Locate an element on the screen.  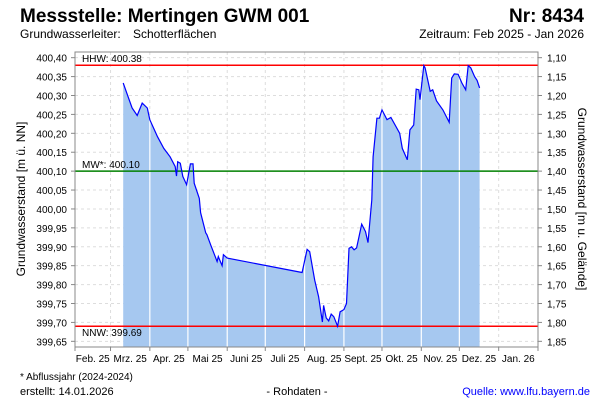
y-tick-label: 399,80 is located at coordinates (51, 286).